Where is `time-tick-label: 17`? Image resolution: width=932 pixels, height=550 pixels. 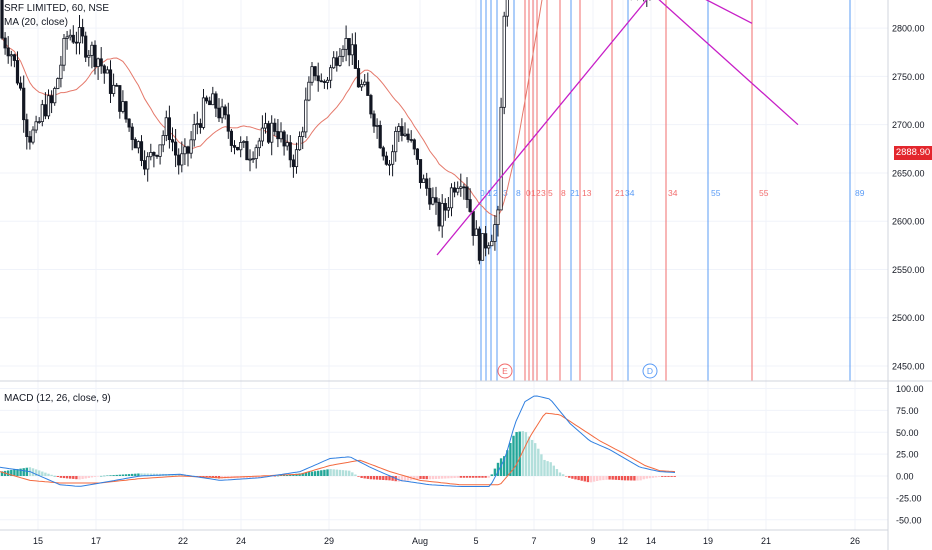
time-tick-label: 17 is located at coordinates (96, 541).